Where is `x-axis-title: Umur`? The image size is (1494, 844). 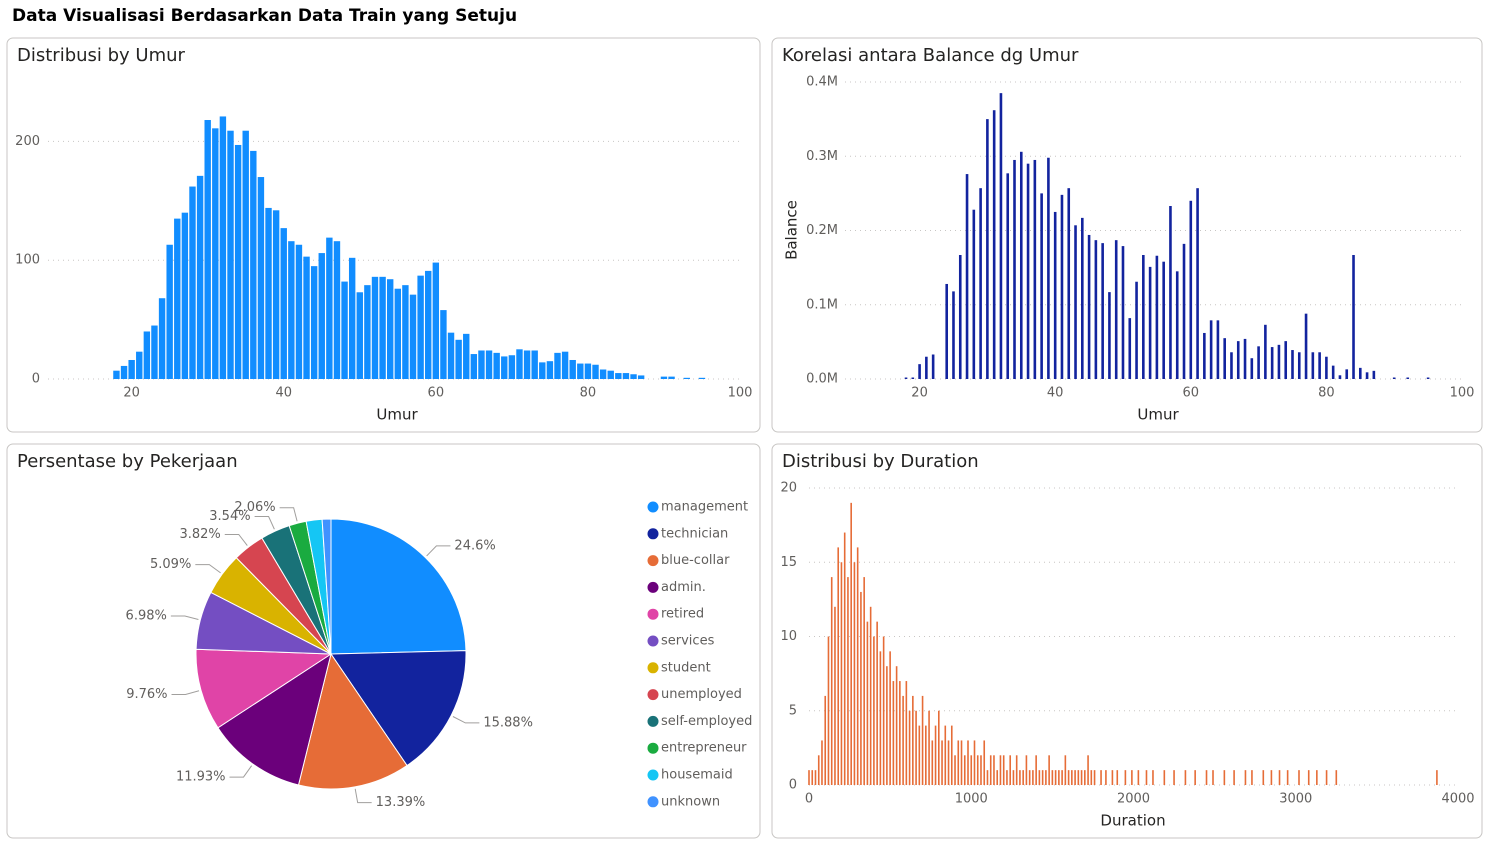
x-axis-title: Umur is located at coordinates (1158, 415).